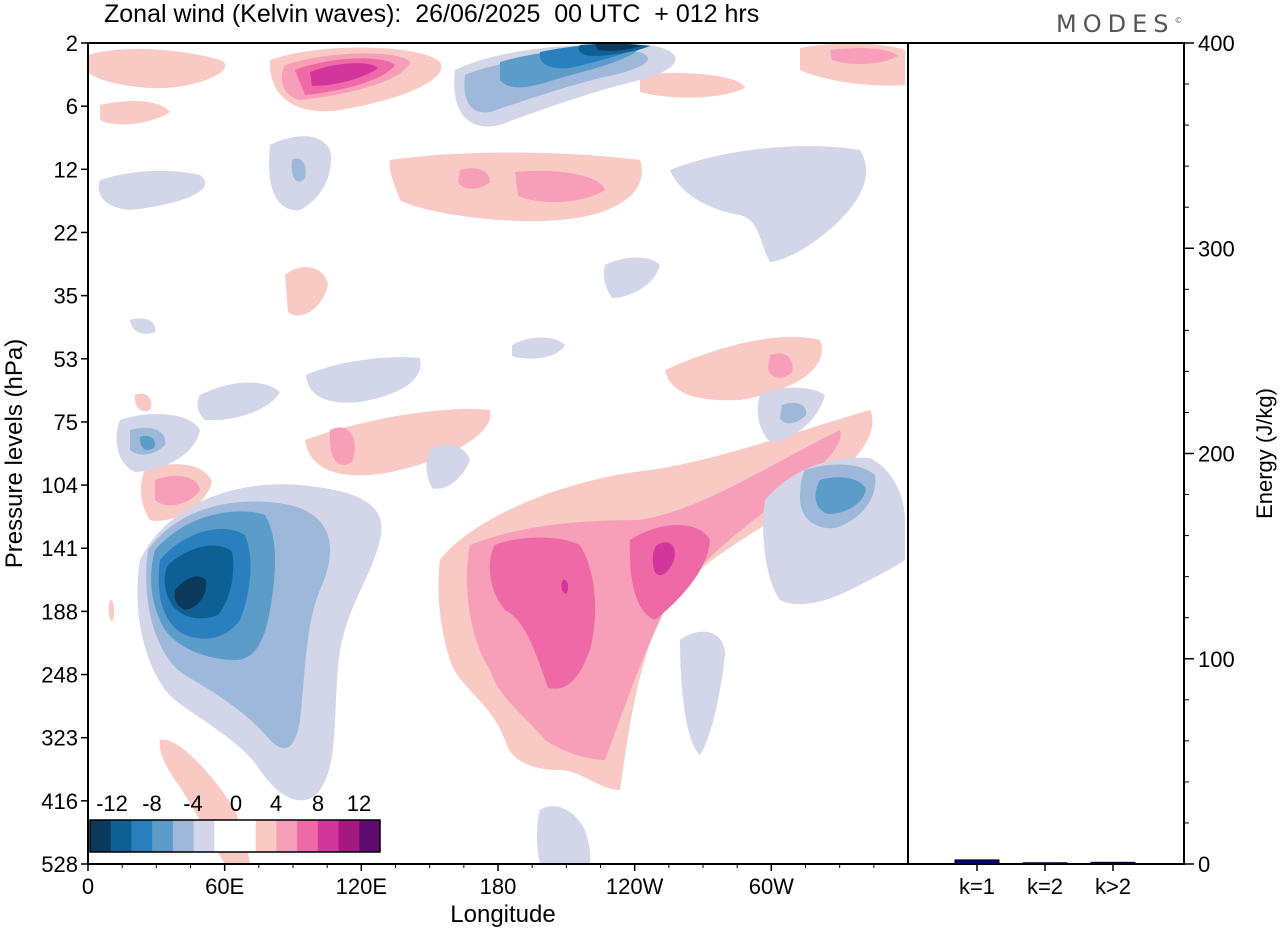 The width and height of the screenshot is (1280, 930). What do you see at coordinates (498, 886) in the screenshot?
I see `x-tick-label: 180` at bounding box center [498, 886].